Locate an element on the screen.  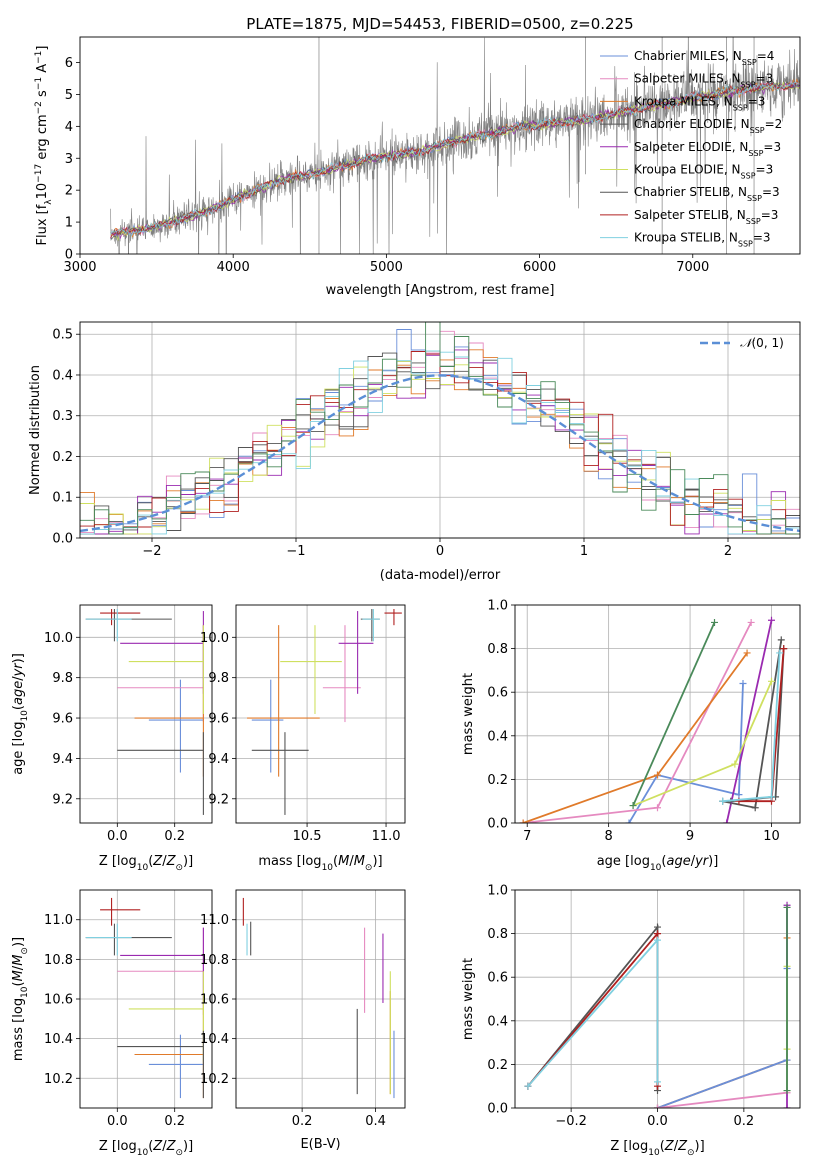
x-tick-label: 7 is located at coordinates (527, 836).